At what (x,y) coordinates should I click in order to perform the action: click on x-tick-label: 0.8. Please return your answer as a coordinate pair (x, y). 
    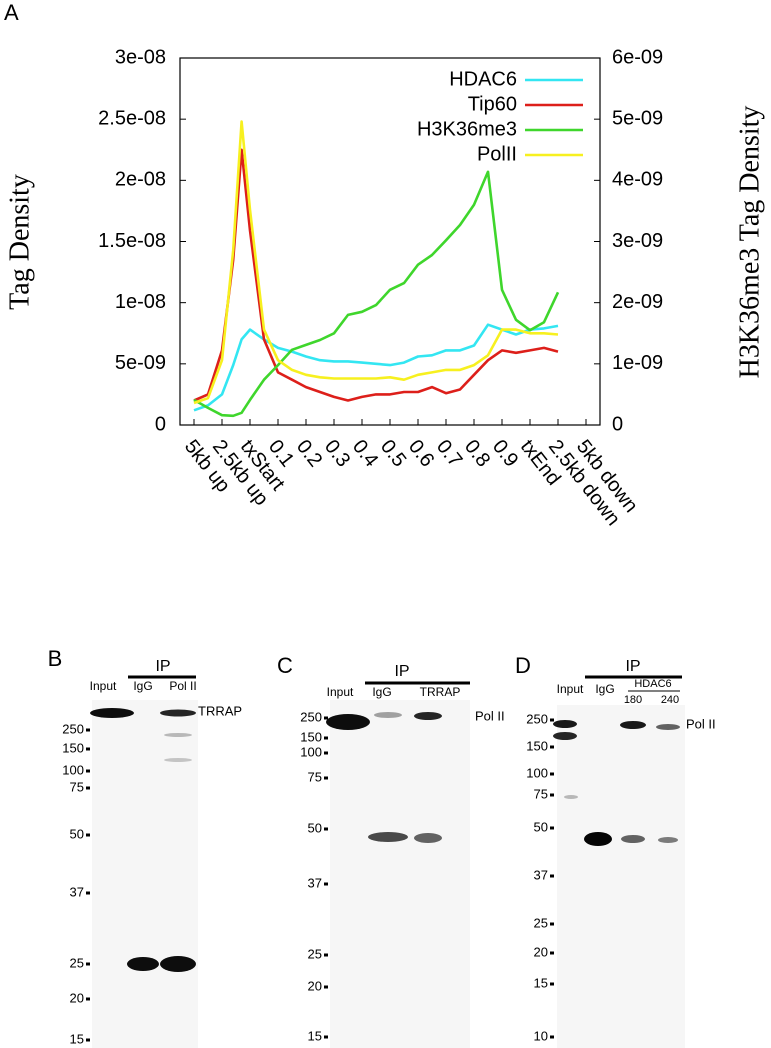
    Looking at the image, I should click on (477, 453).